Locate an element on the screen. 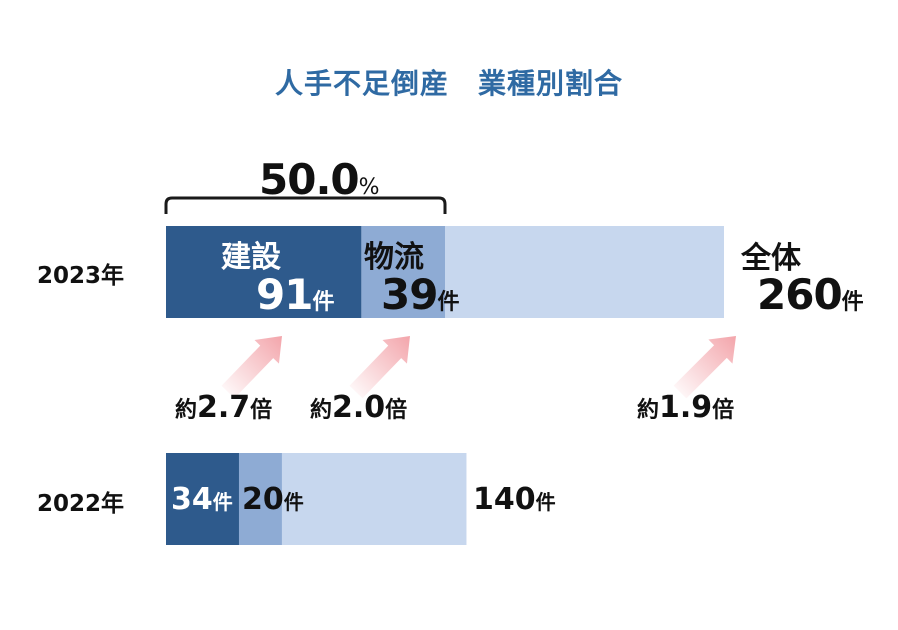 The height and width of the screenshot is (630, 898). year-label-2023: 2023年 is located at coordinates (81, 276).